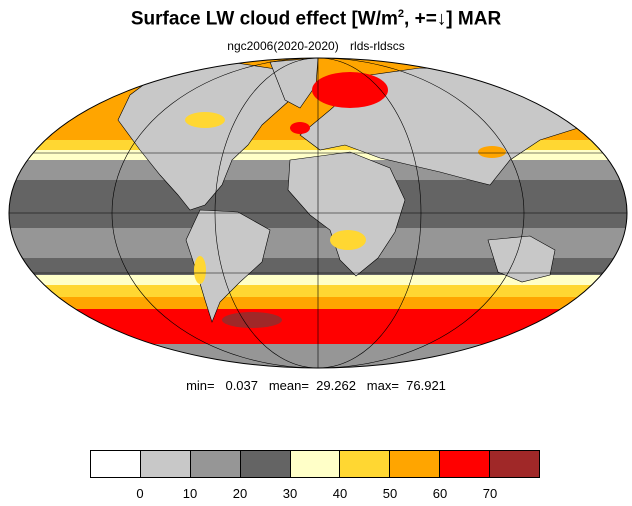  What do you see at coordinates (318, 292) in the screenshot?
I see `band-south-yellow` at bounding box center [318, 292].